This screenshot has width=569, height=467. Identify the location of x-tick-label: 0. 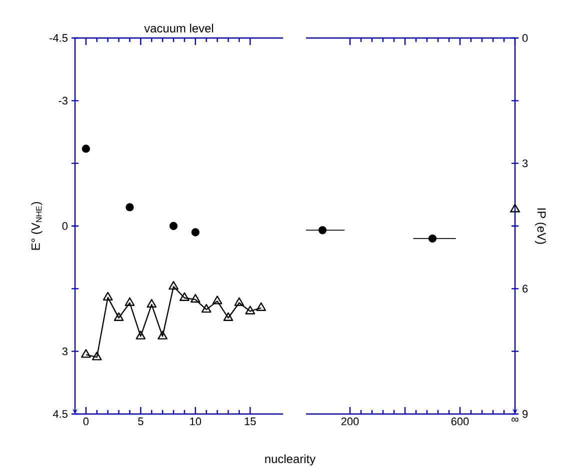
(86, 422).